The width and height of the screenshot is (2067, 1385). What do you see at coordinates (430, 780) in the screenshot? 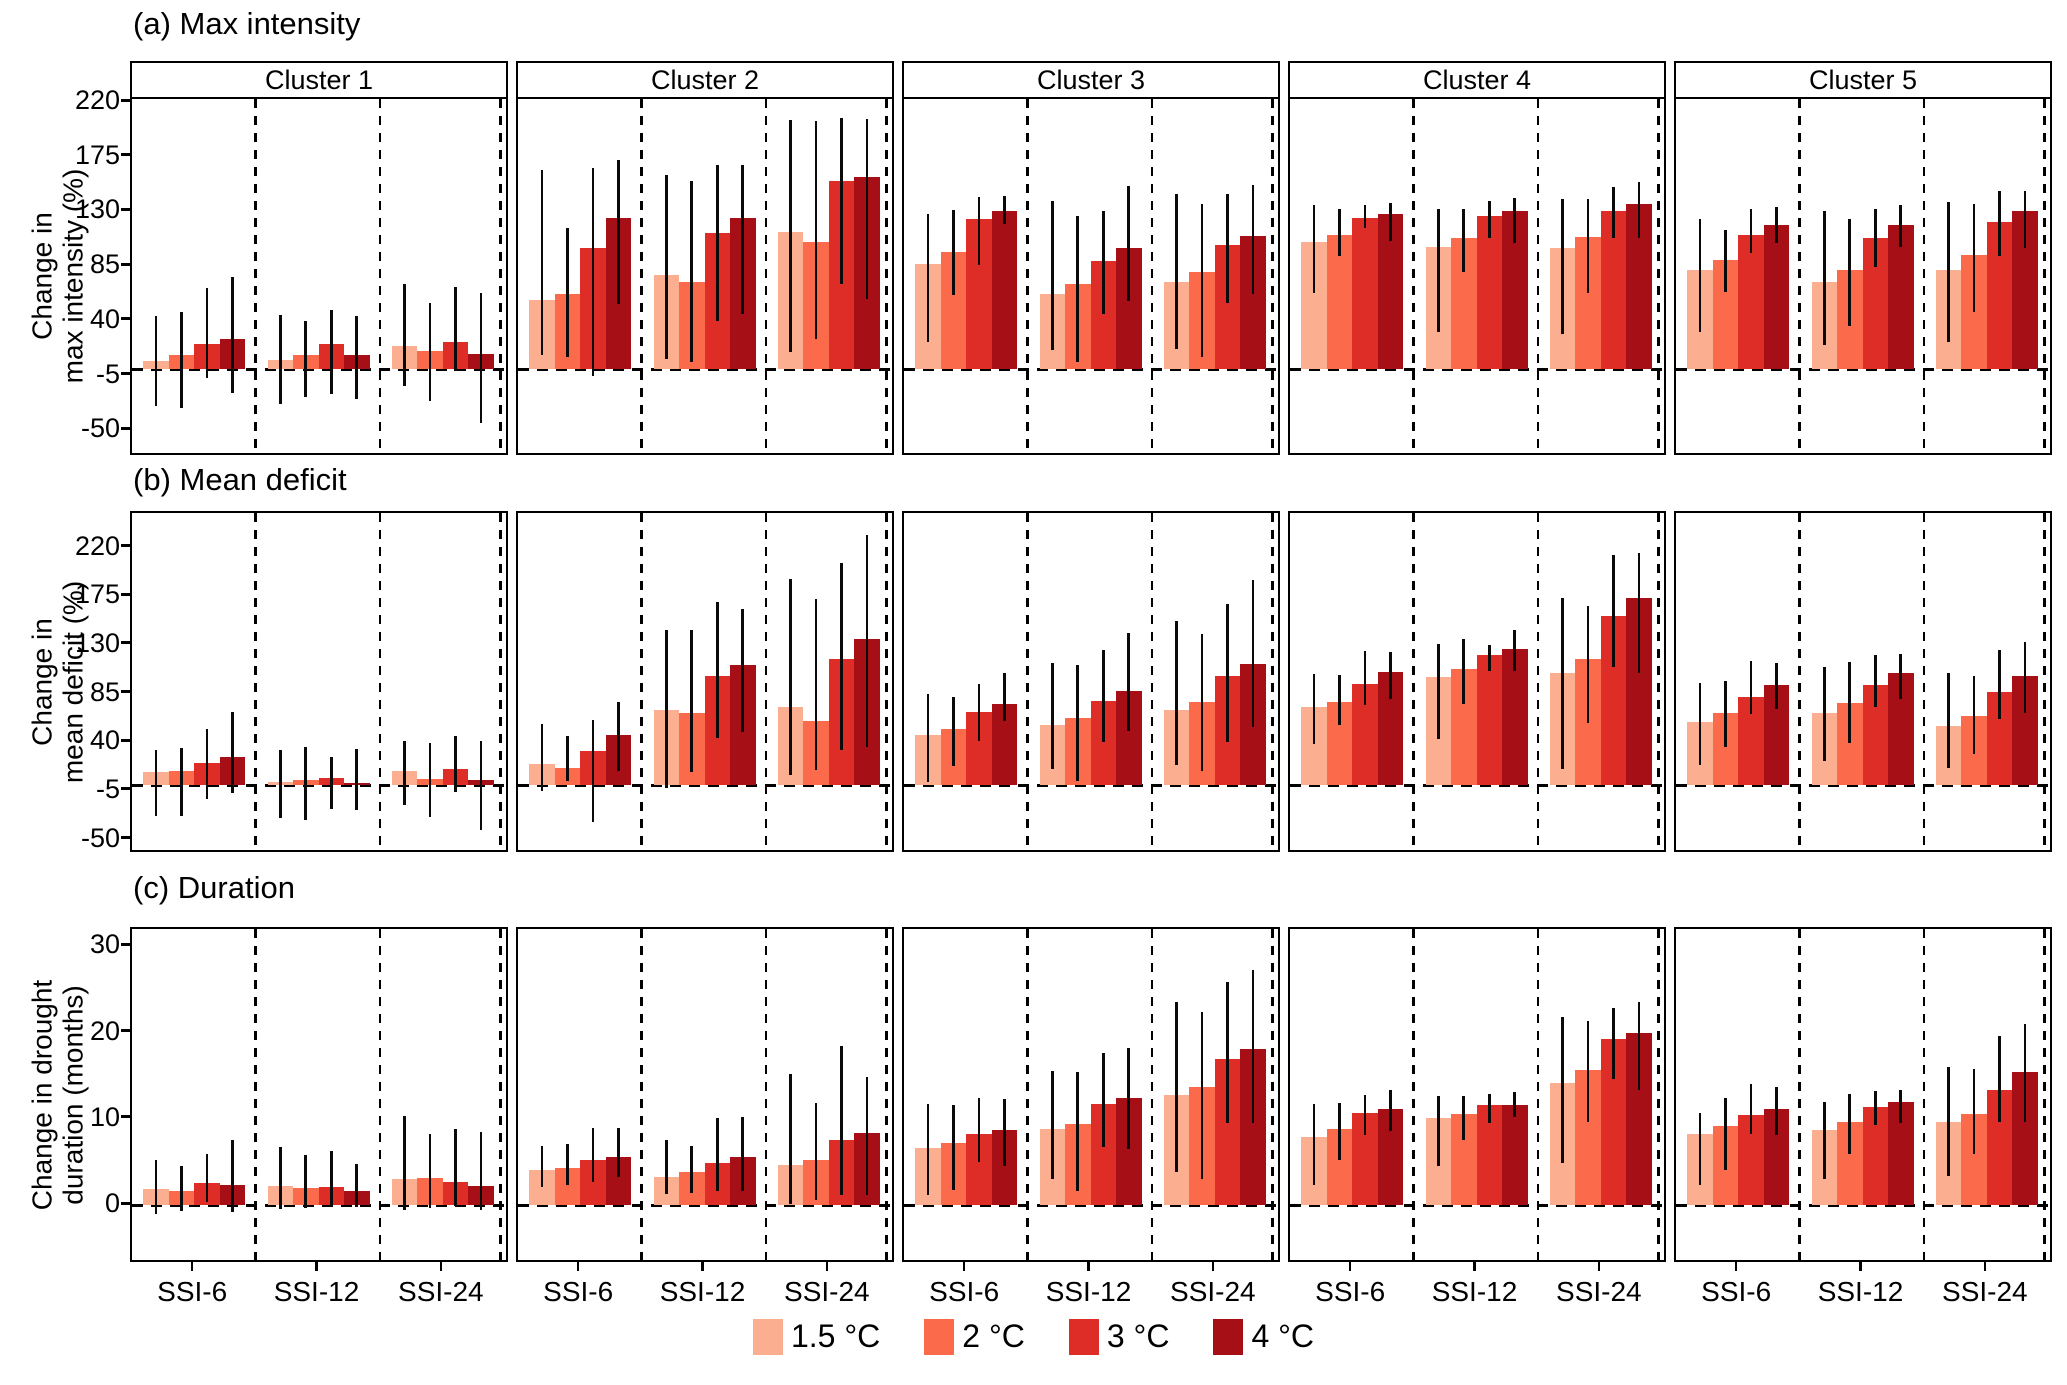
I see `error-bar-c1-ssi-24-2c` at bounding box center [430, 780].